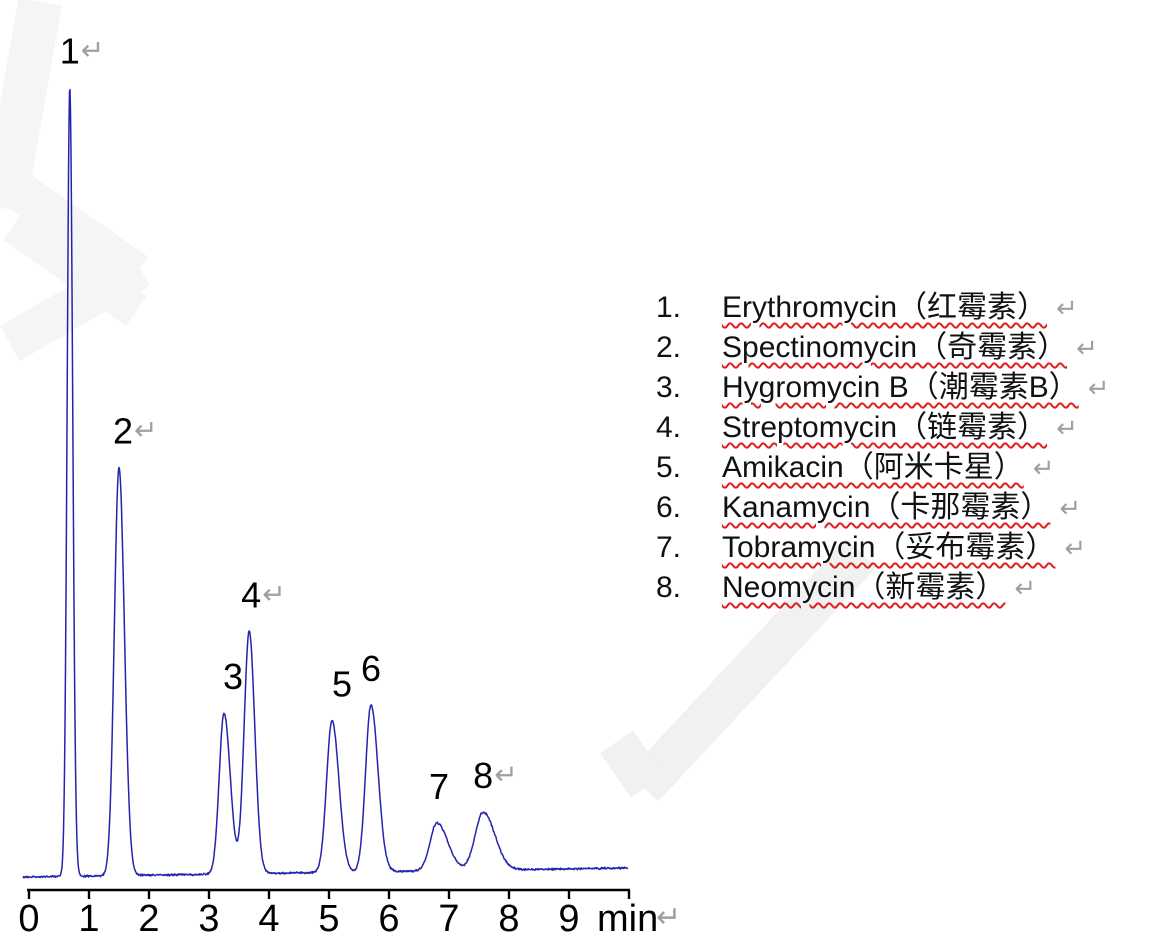  What do you see at coordinates (895, 347) in the screenshot?
I see `legend-item-text: Spectinomycin（奇霉素）` at bounding box center [895, 347].